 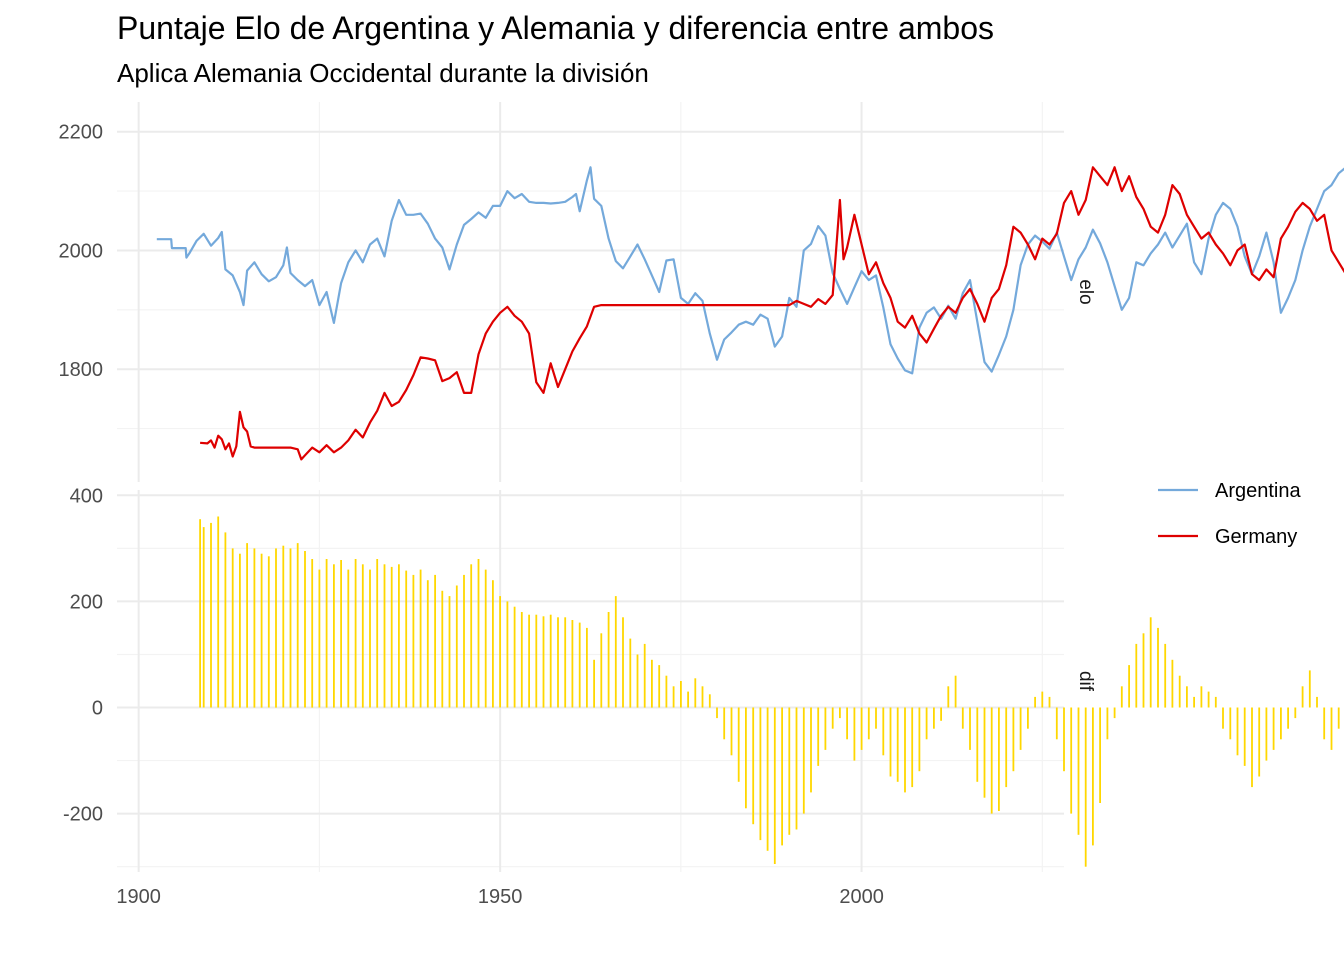 What do you see at coordinates (138, 897) in the screenshot?
I see `x-tick-label: 1900` at bounding box center [138, 897].